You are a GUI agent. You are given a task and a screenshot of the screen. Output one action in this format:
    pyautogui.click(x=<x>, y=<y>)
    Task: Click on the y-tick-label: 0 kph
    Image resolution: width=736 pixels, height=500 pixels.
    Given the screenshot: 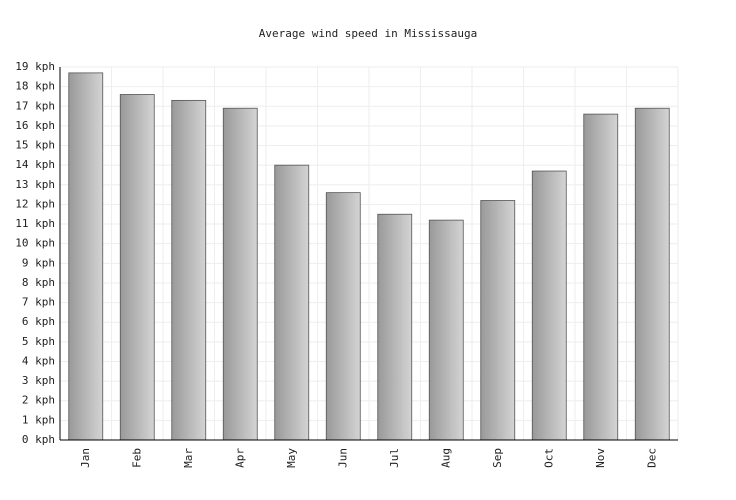 What is the action you would take?
    pyautogui.click(x=38, y=439)
    